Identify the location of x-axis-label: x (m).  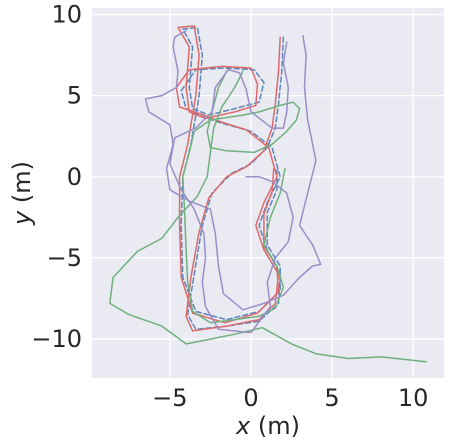
(267, 426).